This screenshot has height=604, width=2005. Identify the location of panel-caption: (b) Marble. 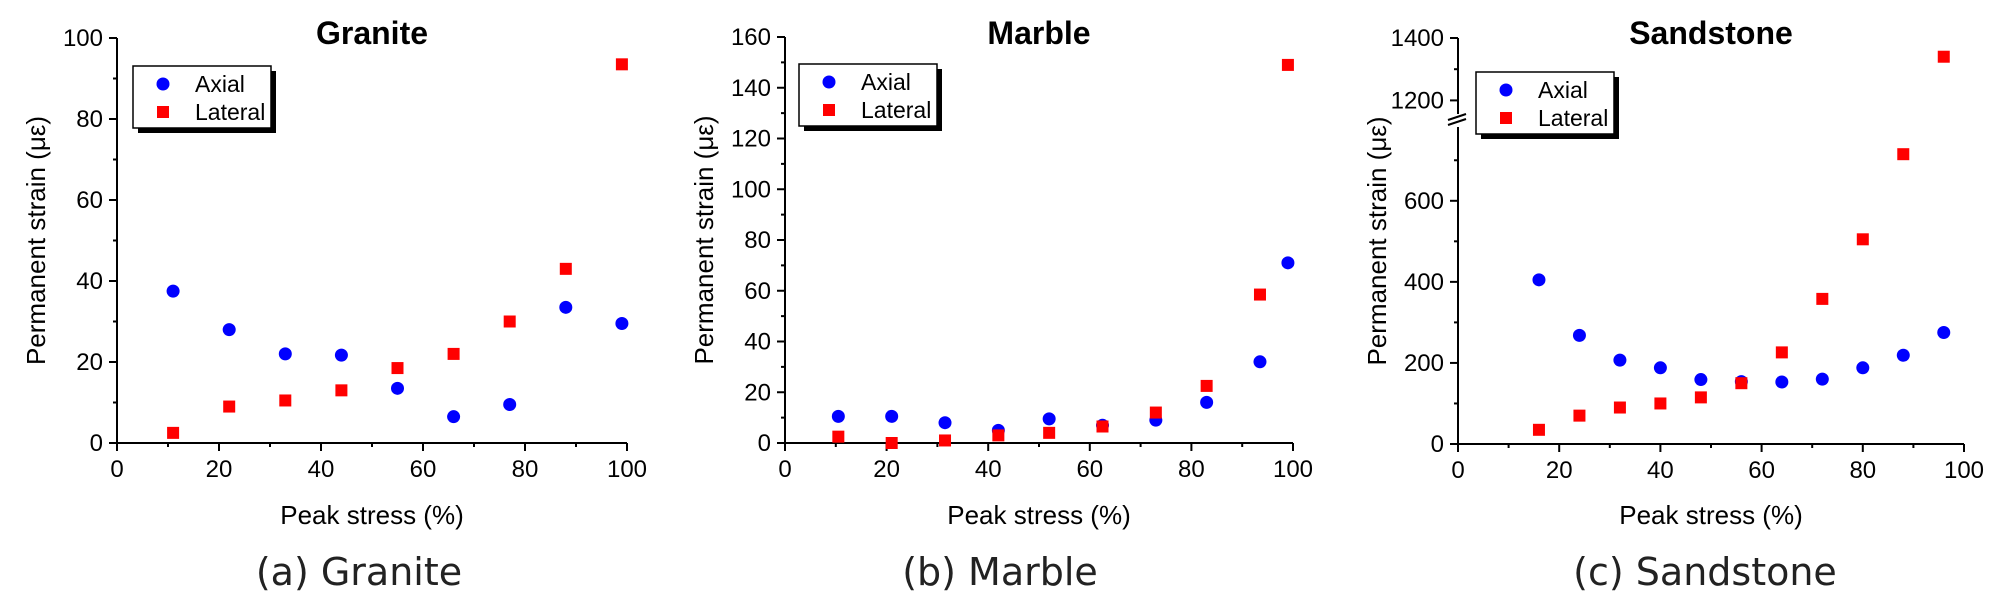
(1000, 572).